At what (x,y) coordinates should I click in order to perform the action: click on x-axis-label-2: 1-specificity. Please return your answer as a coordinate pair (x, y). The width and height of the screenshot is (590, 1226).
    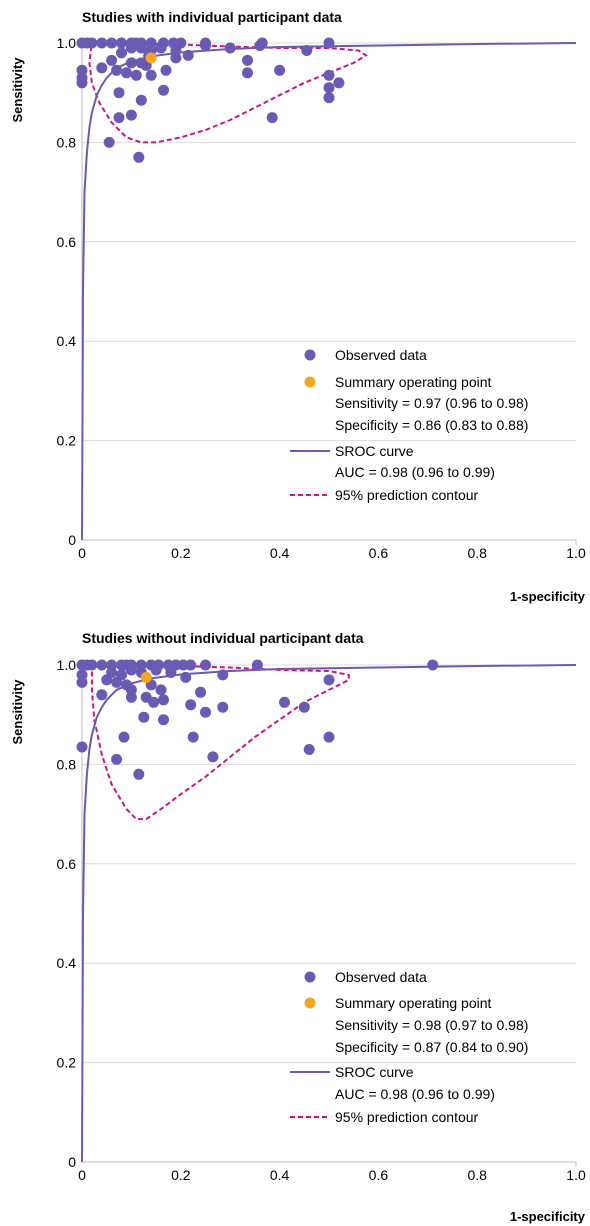
    Looking at the image, I should click on (548, 1216).